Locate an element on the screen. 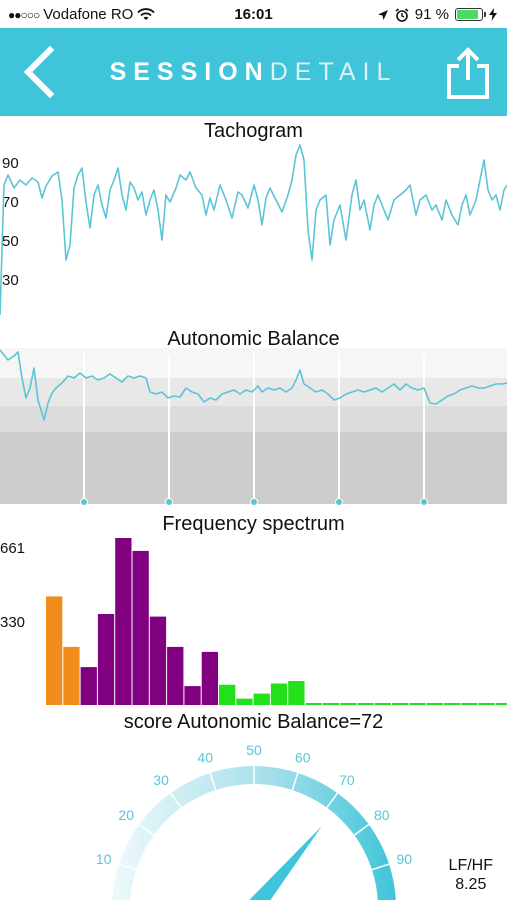 The height and width of the screenshot is (900, 507). time-markers is located at coordinates (254, 427).